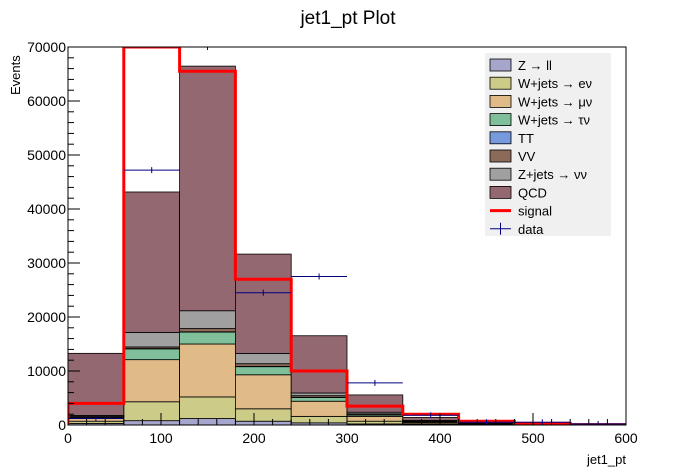 Image resolution: width=696 pixels, height=472 pixels. I want to click on legend-label-3: W+jets → τν, so click(554, 120).